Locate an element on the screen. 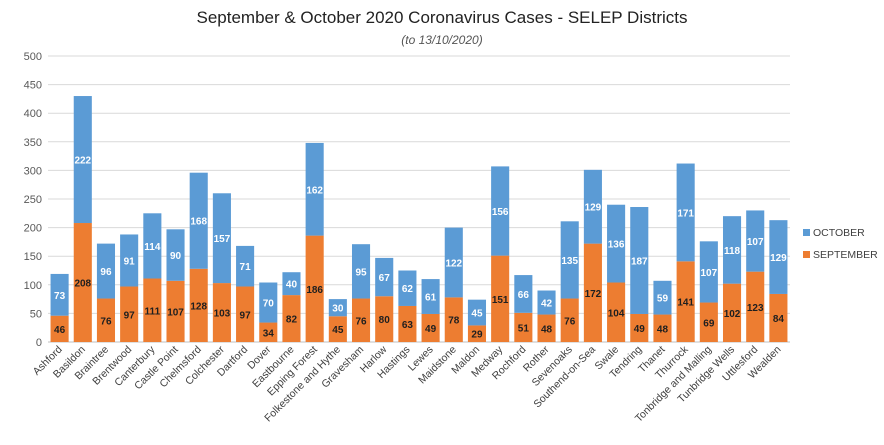 The height and width of the screenshot is (445, 884). data-label-september: 82 is located at coordinates (292, 320).